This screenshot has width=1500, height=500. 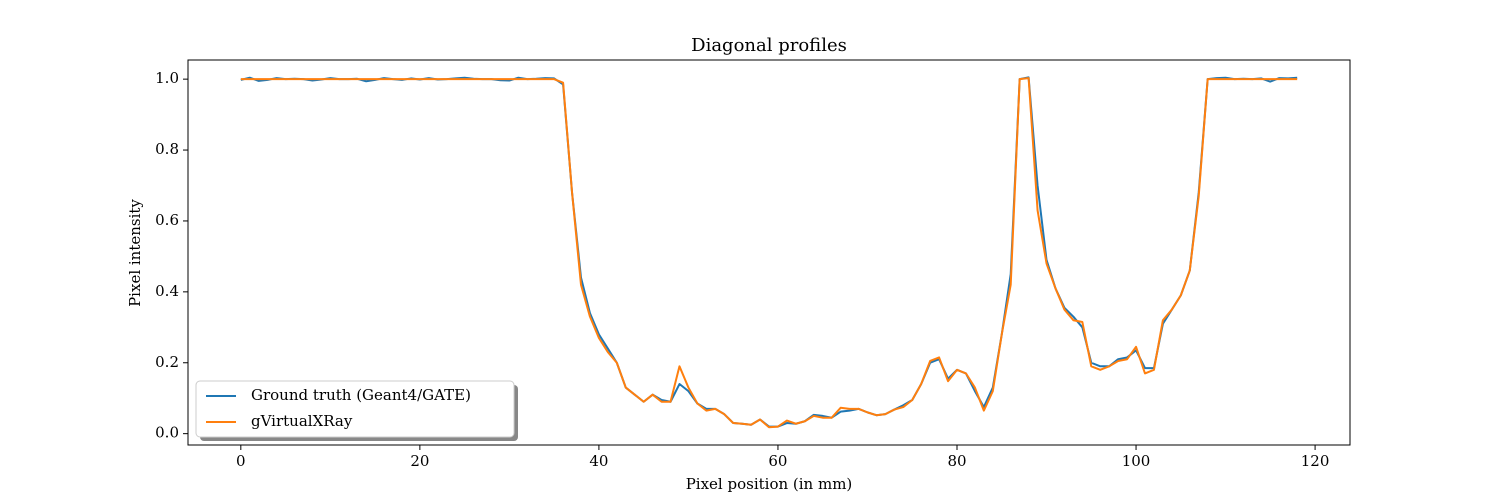 I want to click on y-axis-label: Pixel intensity, so click(x=135, y=253).